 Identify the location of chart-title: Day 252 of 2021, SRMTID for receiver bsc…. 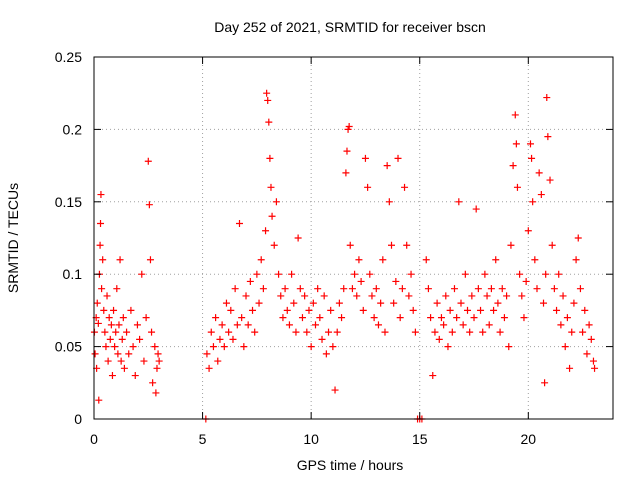
(350, 27).